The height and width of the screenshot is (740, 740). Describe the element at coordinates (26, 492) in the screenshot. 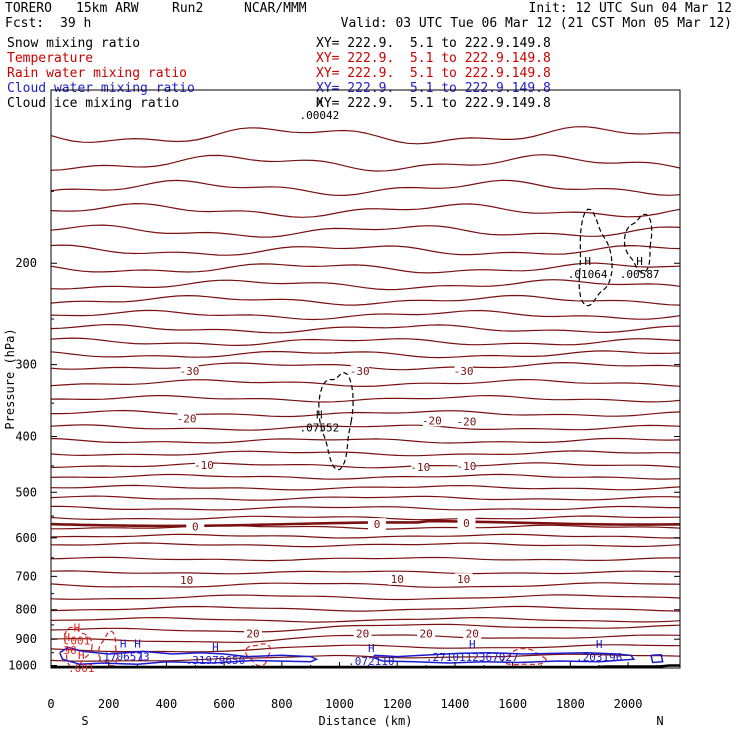

I see `y-tick-label: 500` at that location.